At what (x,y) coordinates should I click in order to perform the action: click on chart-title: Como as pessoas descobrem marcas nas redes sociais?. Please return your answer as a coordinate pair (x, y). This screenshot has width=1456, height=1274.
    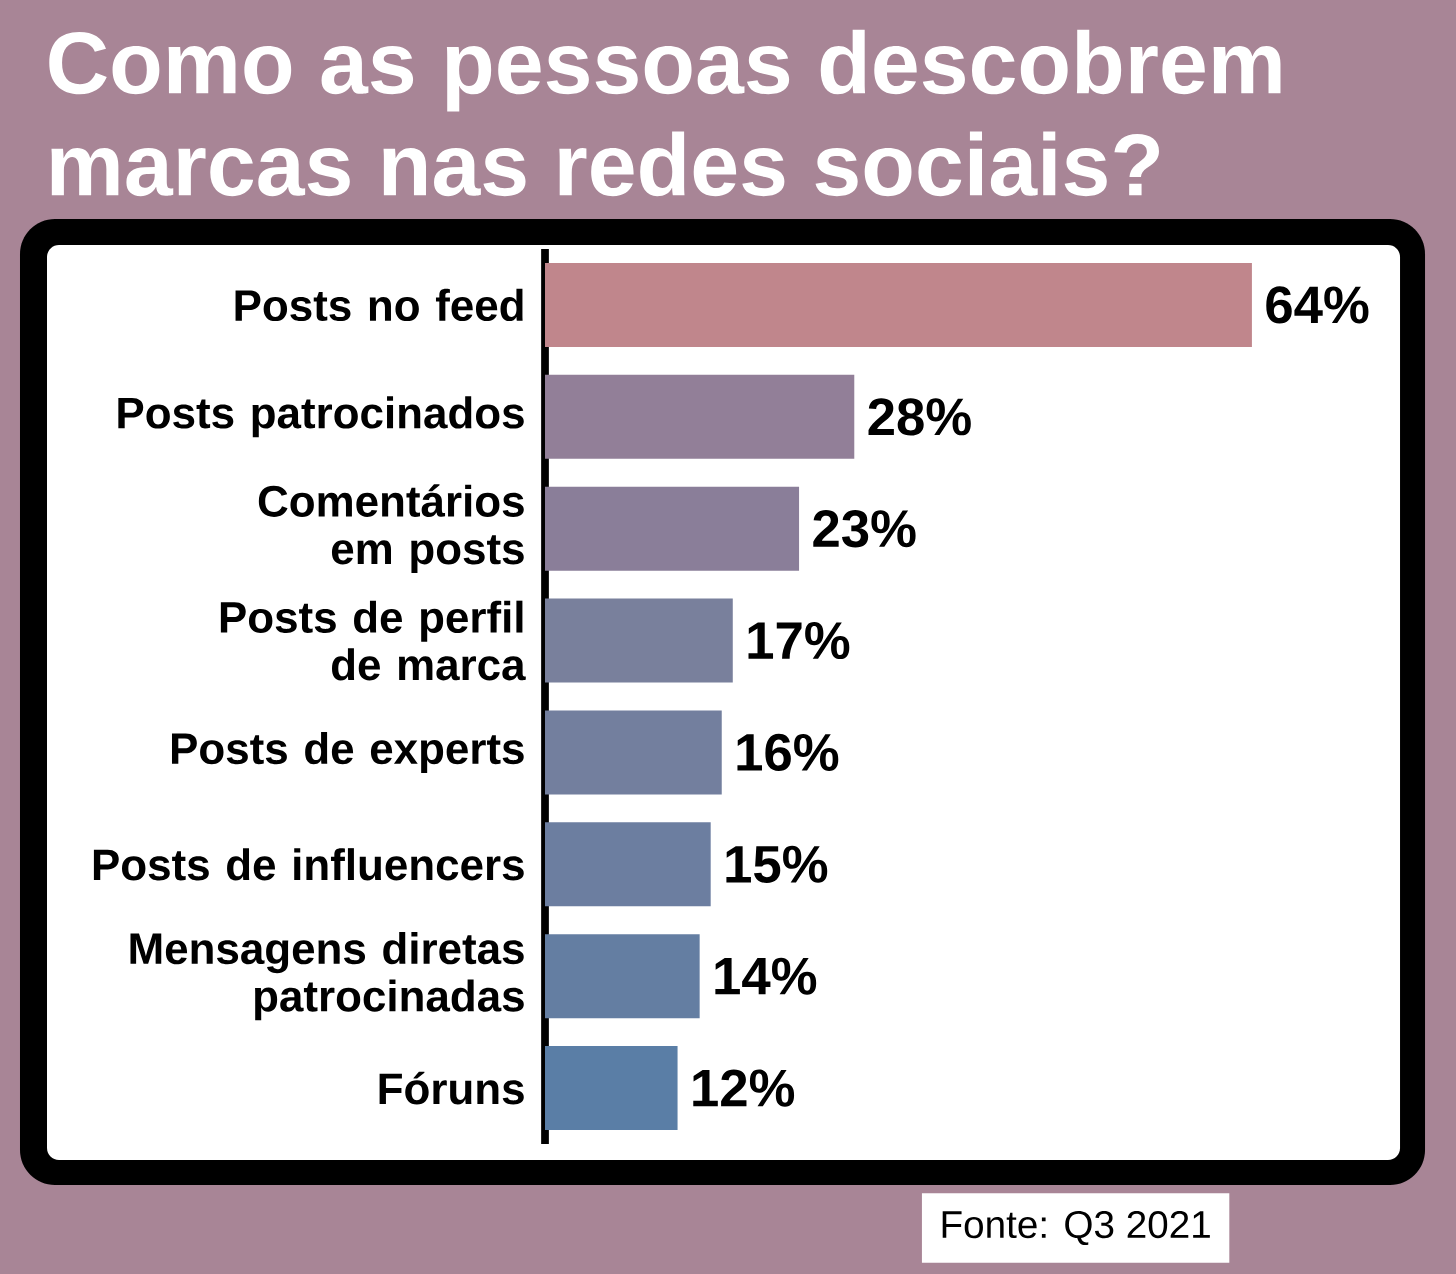
    Looking at the image, I should click on (665, 113).